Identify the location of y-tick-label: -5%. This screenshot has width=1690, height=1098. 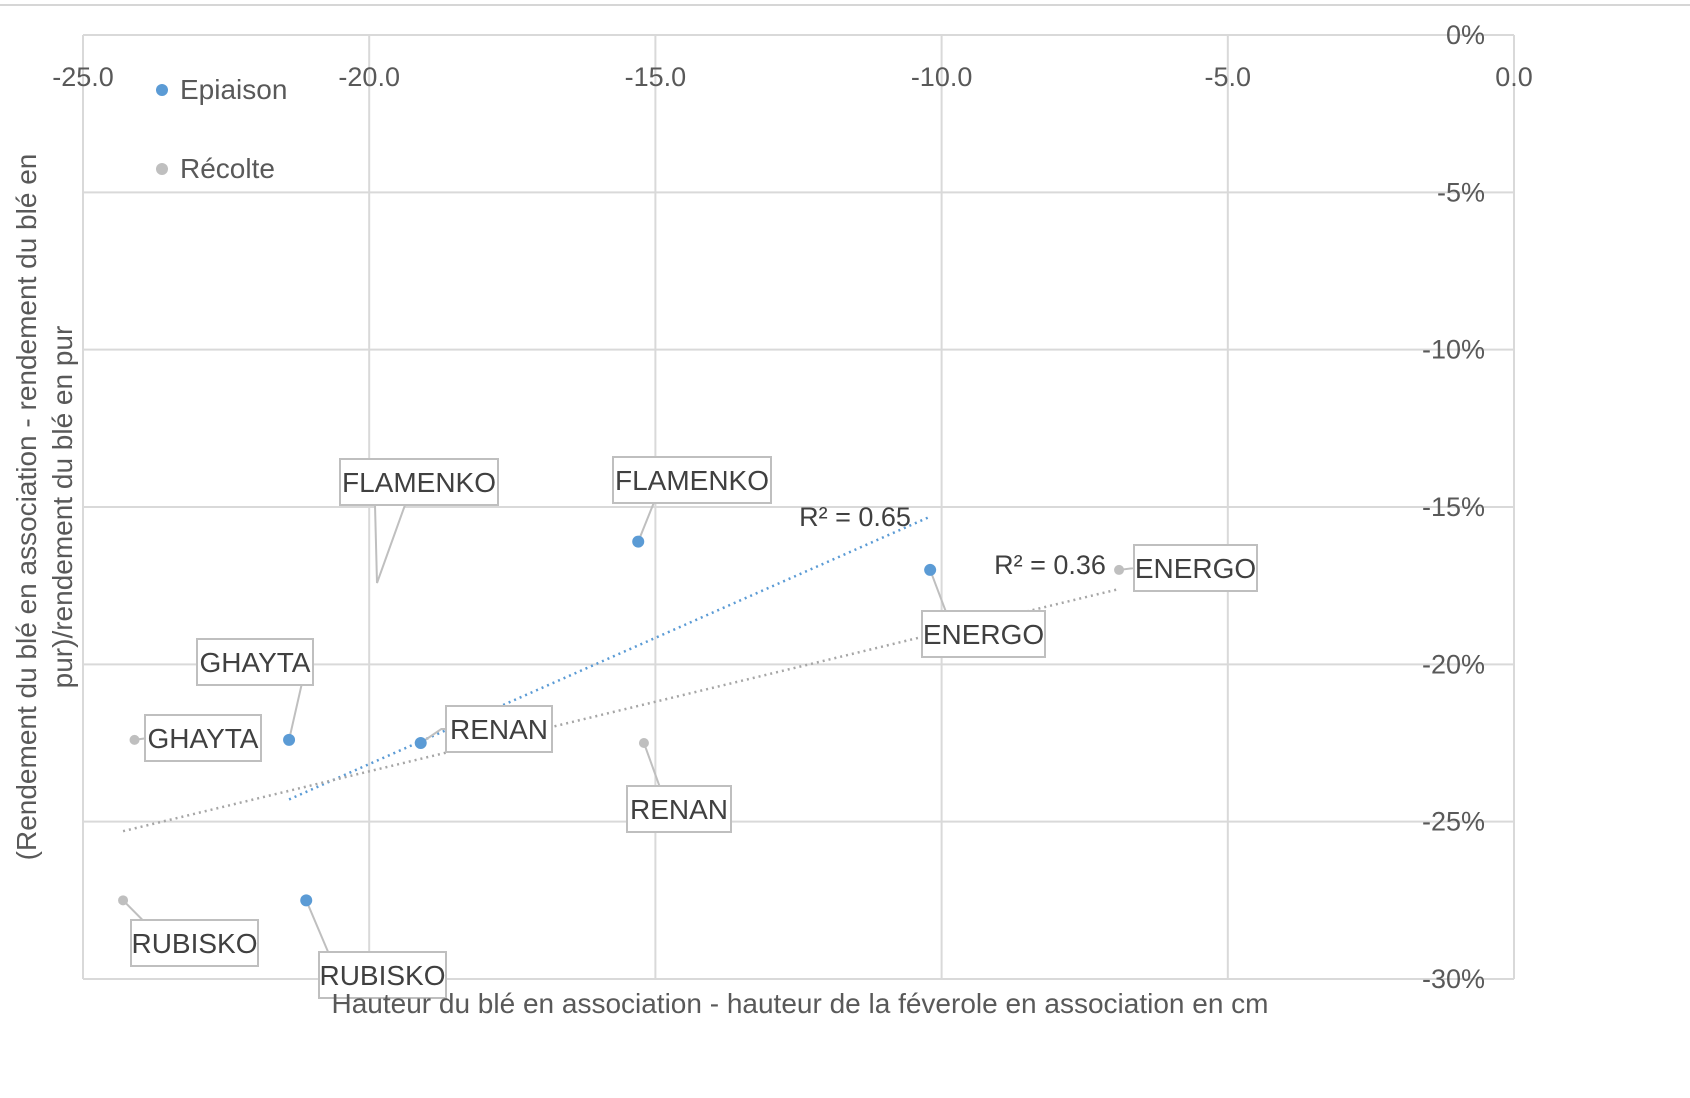
(1461, 192).